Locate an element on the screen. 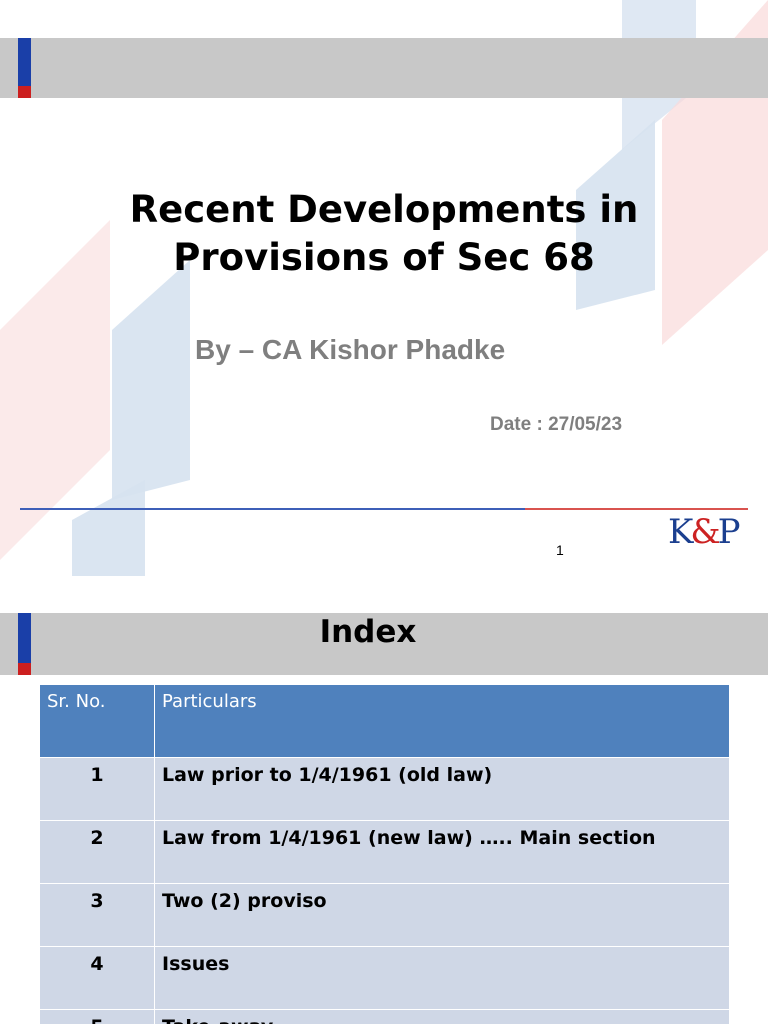 The width and height of the screenshot is (768, 1024). divider-blue is located at coordinates (275, 509).